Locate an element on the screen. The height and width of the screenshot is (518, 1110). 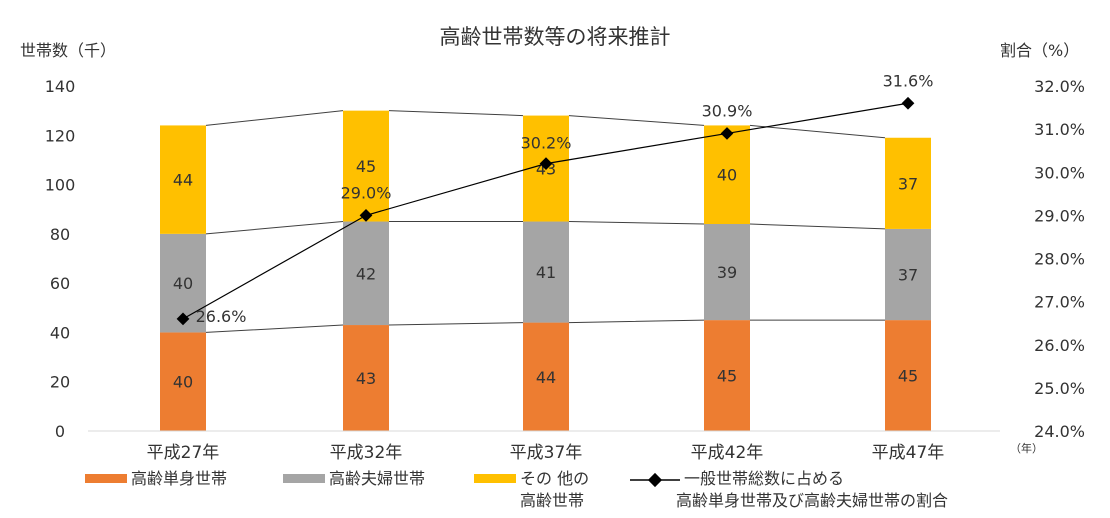
bar-value-label: 43 is located at coordinates (366, 378).